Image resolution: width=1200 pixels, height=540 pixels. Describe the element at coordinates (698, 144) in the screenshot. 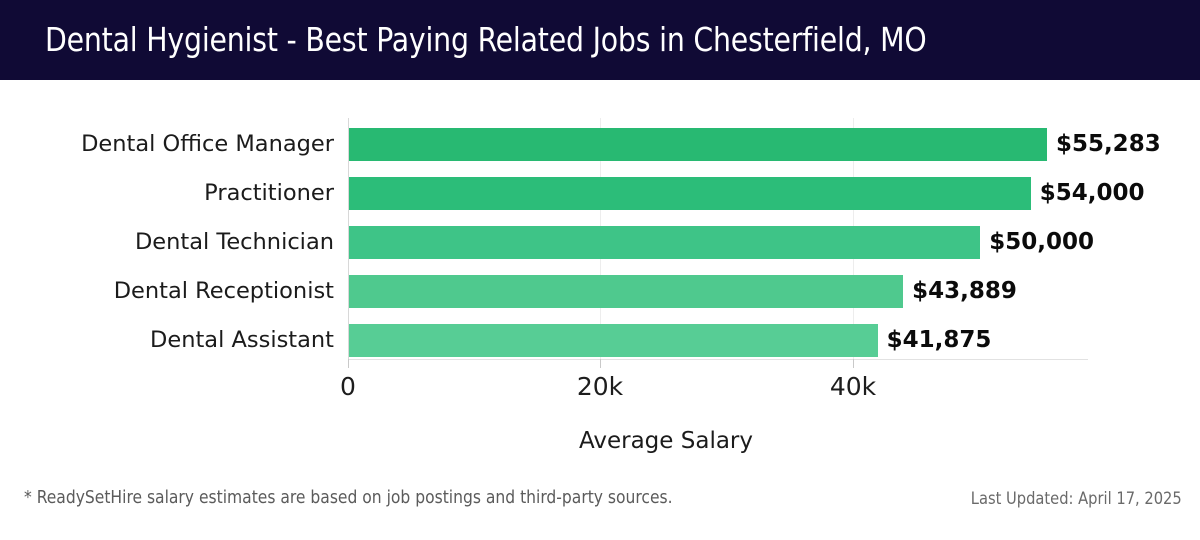

I see `bar-dental-office-manager` at that location.